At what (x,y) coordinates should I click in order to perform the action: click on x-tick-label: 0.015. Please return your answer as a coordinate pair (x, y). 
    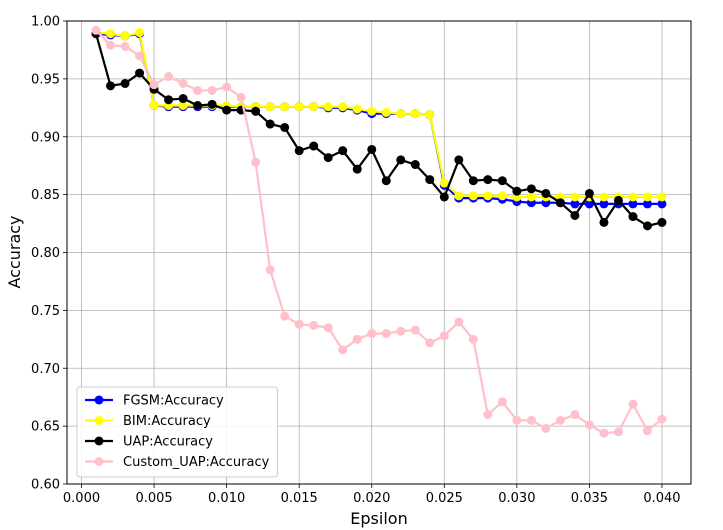
    Looking at the image, I should click on (299, 498).